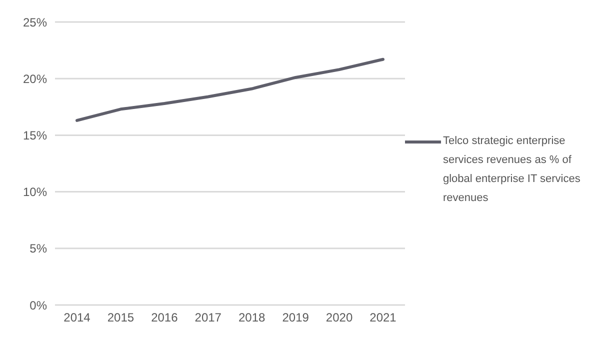 The width and height of the screenshot is (600, 340). What do you see at coordinates (512, 170) in the screenshot?
I see `legend-label: Telco strategic enterprise services revenues as % of global enterprise IT services revenues` at bounding box center [512, 170].